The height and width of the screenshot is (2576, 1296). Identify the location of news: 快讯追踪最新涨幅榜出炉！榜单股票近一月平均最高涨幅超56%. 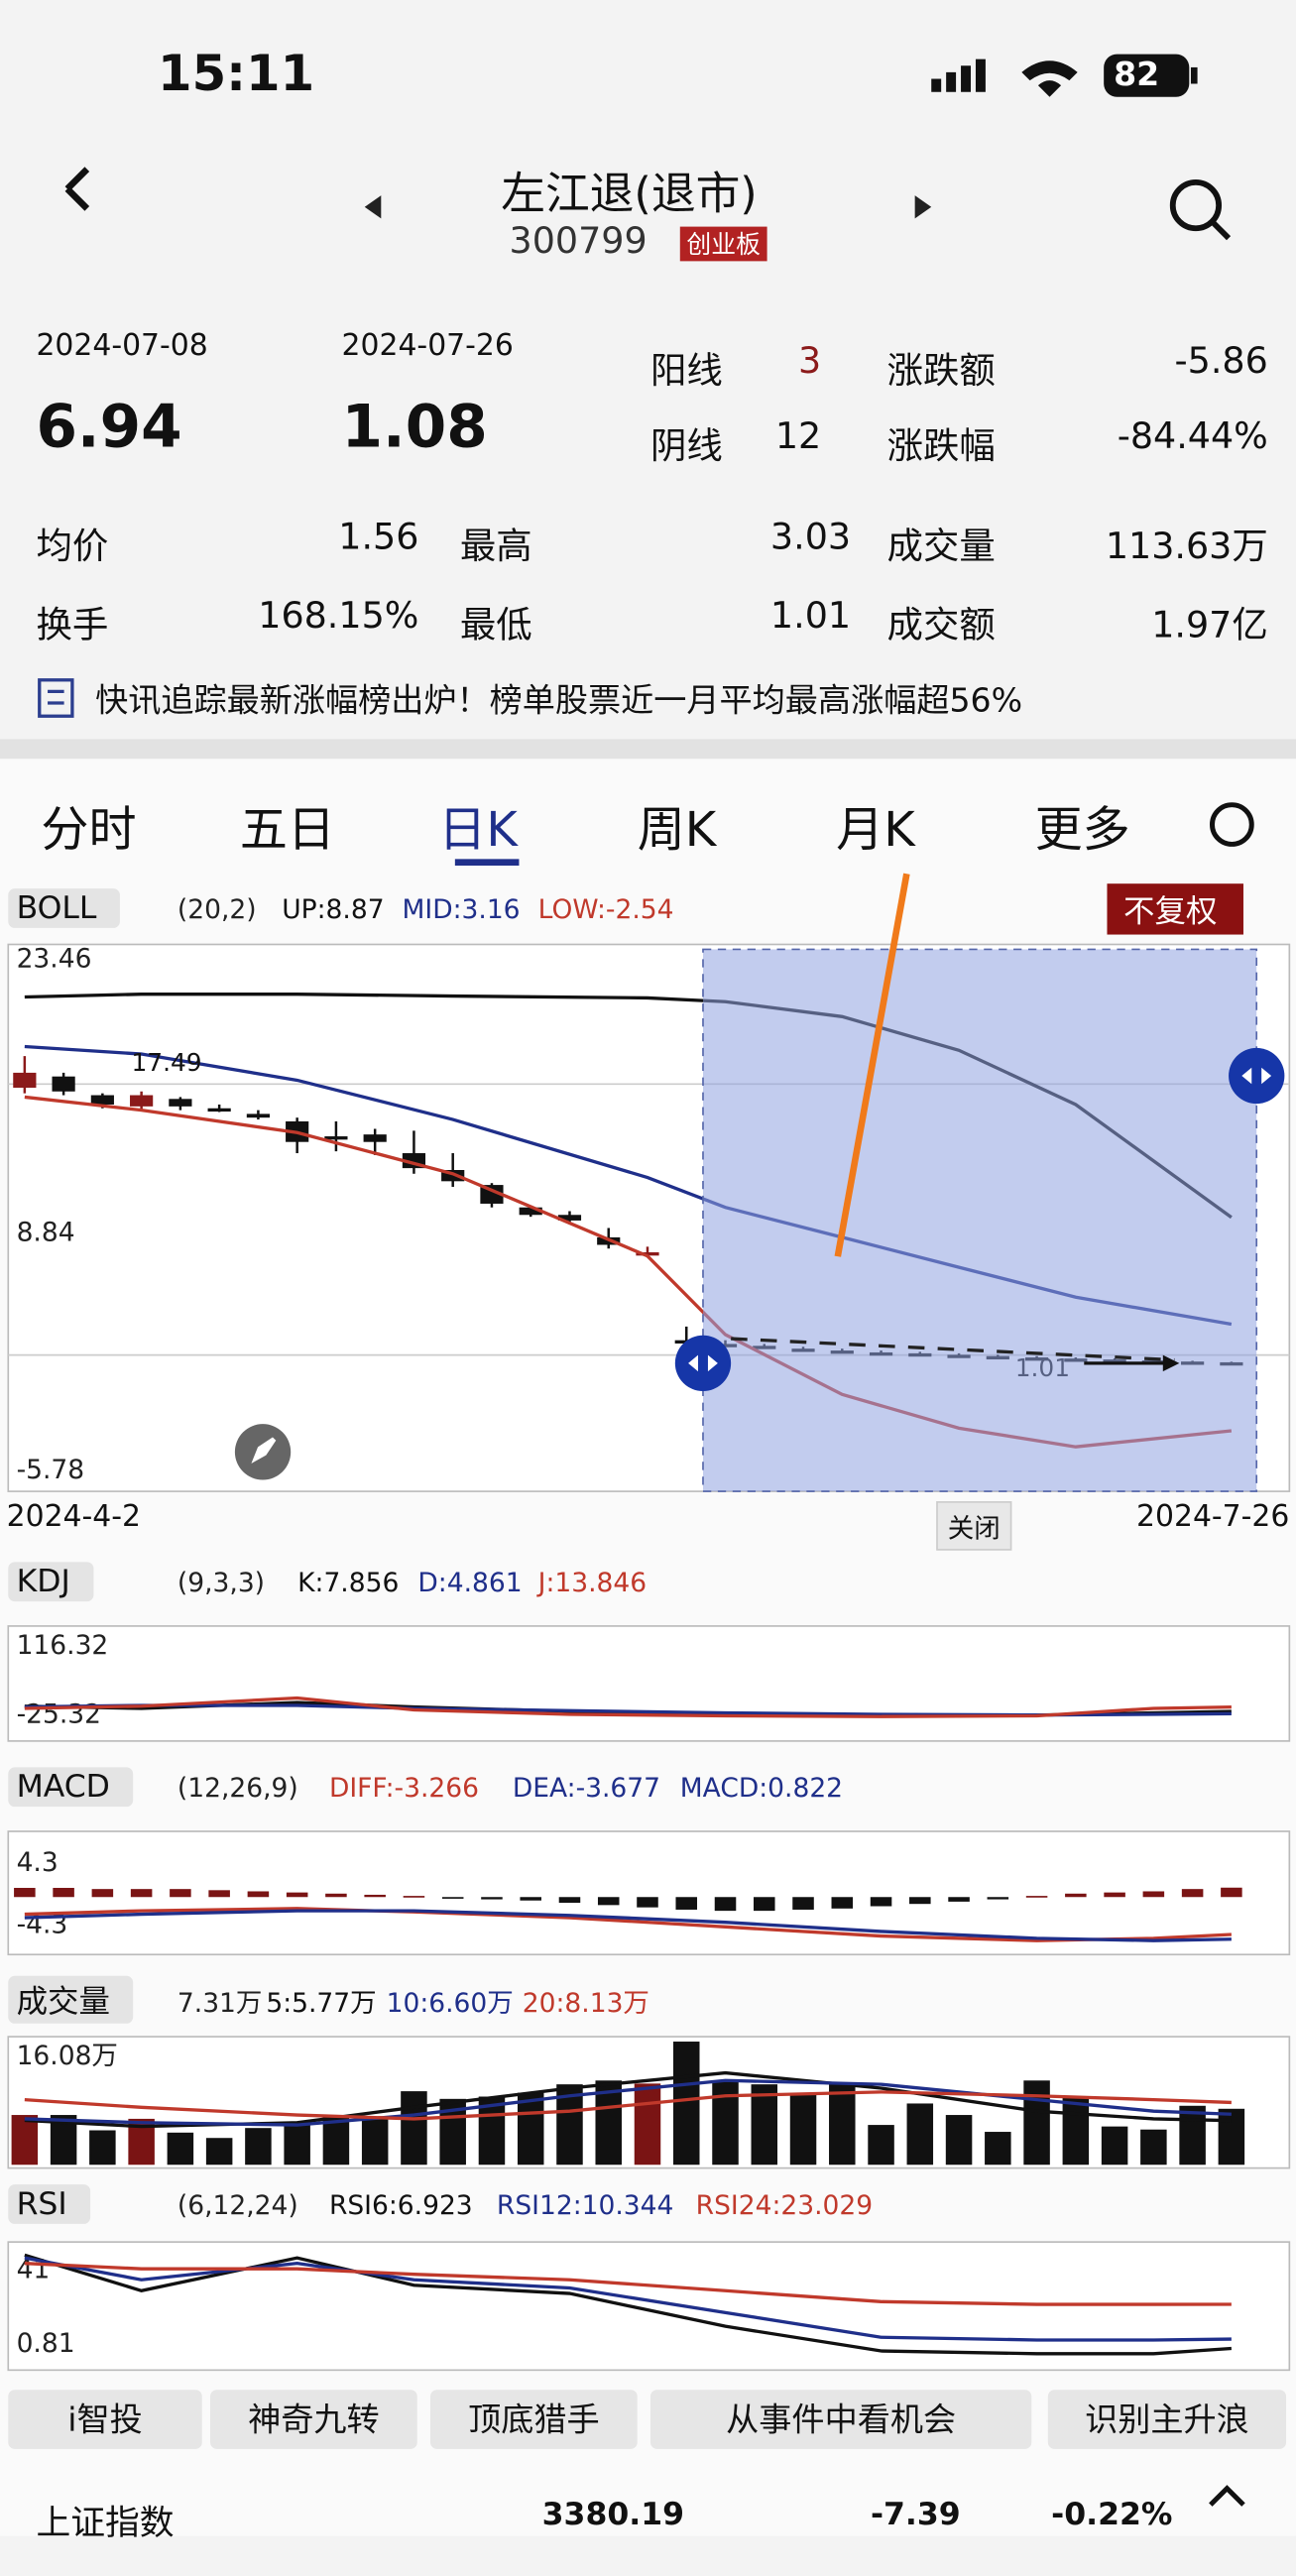
(559, 699).